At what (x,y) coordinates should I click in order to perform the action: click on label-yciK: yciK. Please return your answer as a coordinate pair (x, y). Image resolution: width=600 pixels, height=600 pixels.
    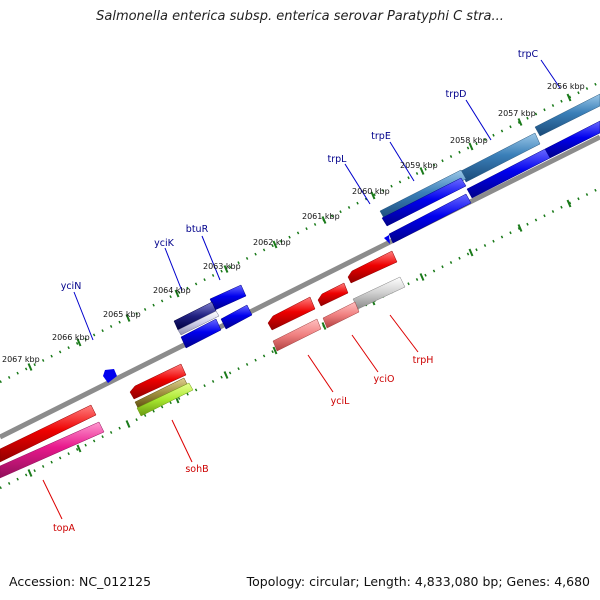
    Looking at the image, I should click on (164, 243).